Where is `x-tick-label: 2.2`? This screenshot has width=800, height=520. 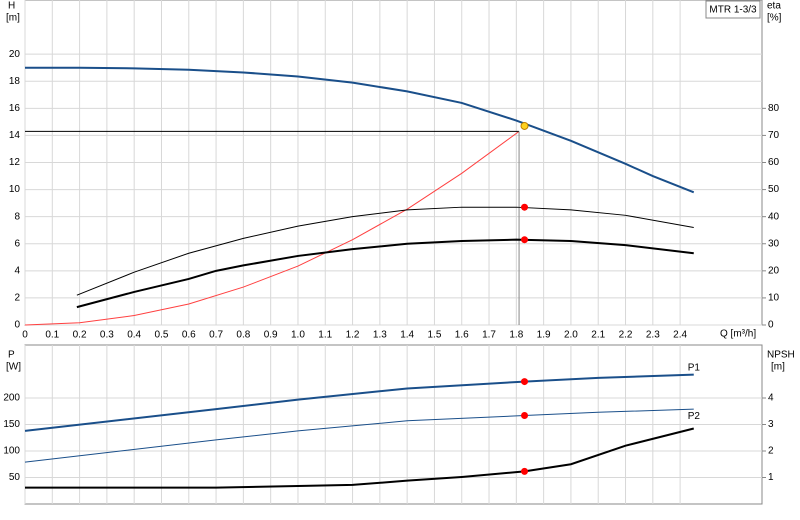 x-tick-label: 2.2 is located at coordinates (626, 335).